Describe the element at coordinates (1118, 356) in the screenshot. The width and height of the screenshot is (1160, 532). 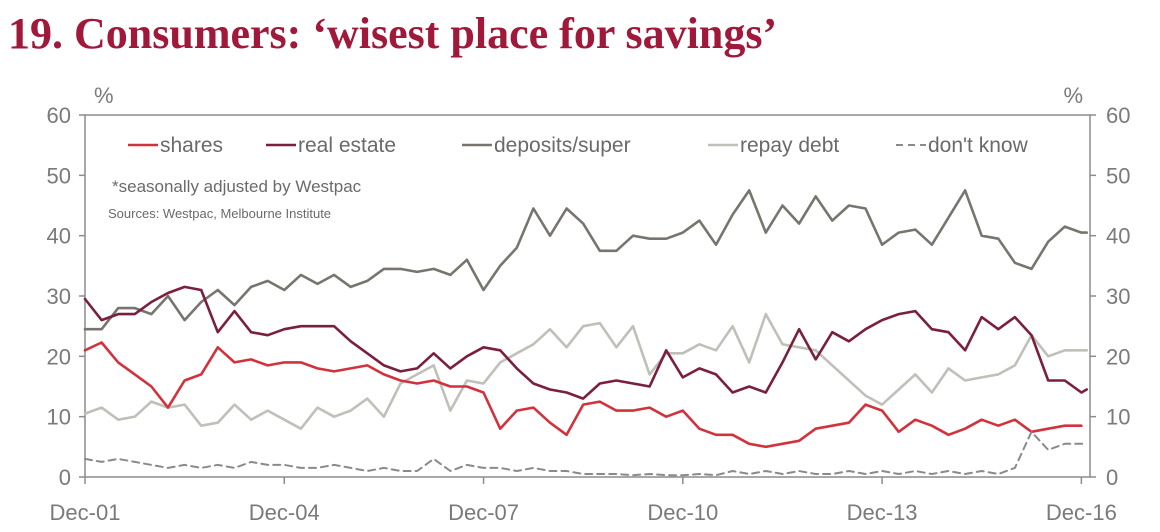
I see `y-tick-label-right: 20` at that location.